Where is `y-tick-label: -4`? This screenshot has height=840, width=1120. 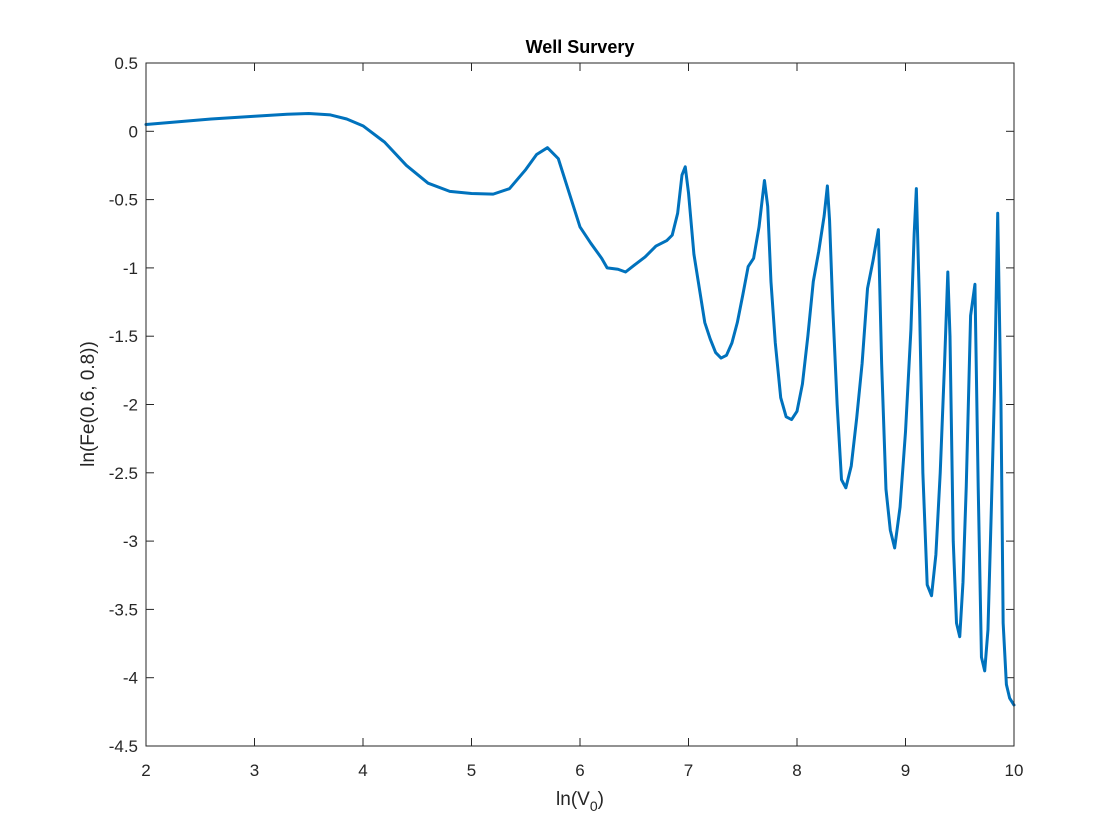
y-tick-label: -4 is located at coordinates (130, 678).